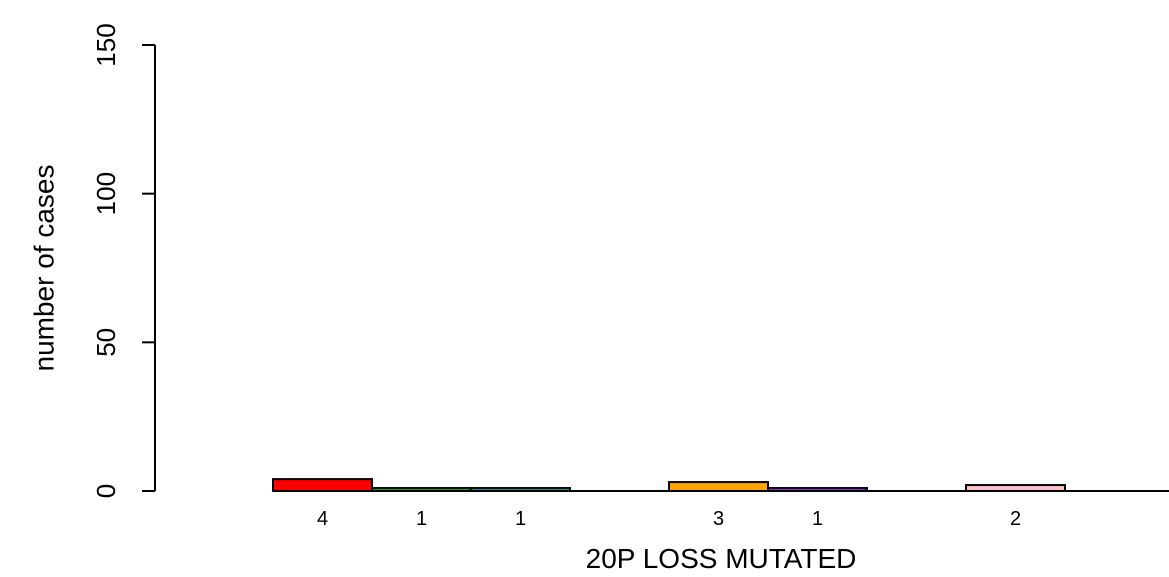 The height and width of the screenshot is (577, 1169). Describe the element at coordinates (718, 519) in the screenshot. I see `bar-count-label: 3` at that location.